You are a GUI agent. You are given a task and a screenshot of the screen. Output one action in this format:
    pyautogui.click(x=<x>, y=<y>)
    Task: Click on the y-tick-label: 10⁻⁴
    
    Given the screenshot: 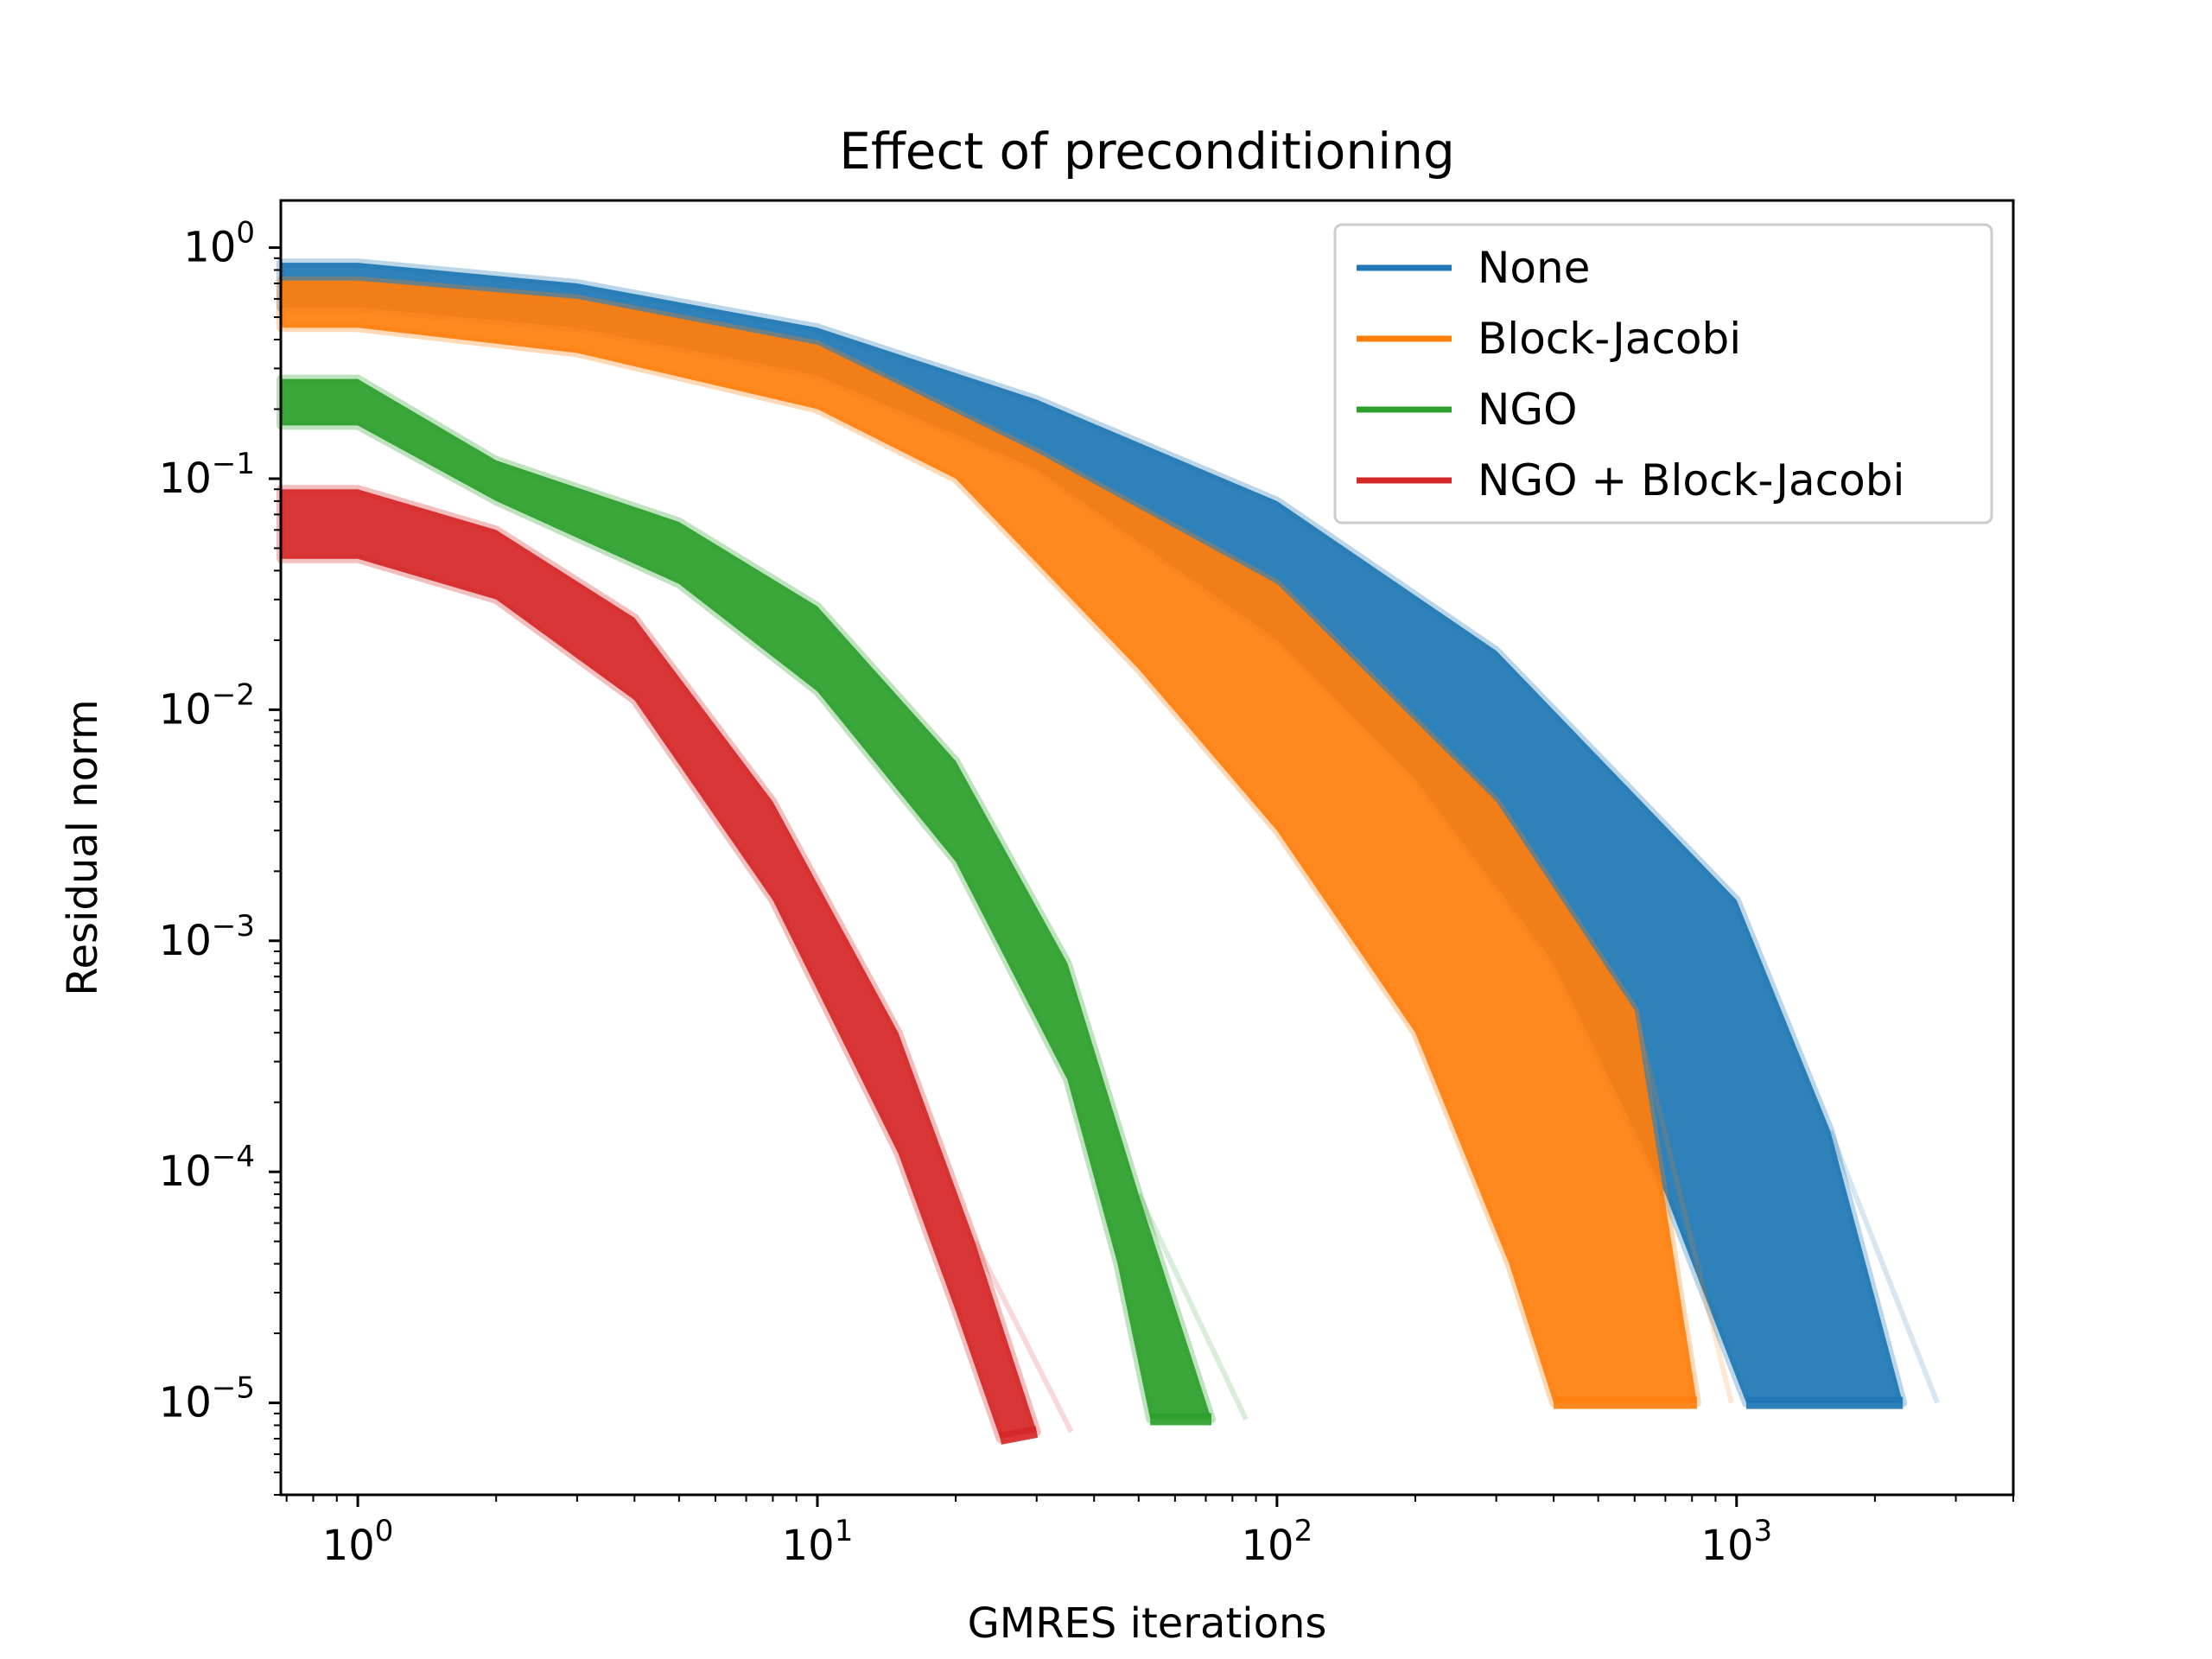 What is the action you would take?
    pyautogui.click(x=207, y=1168)
    